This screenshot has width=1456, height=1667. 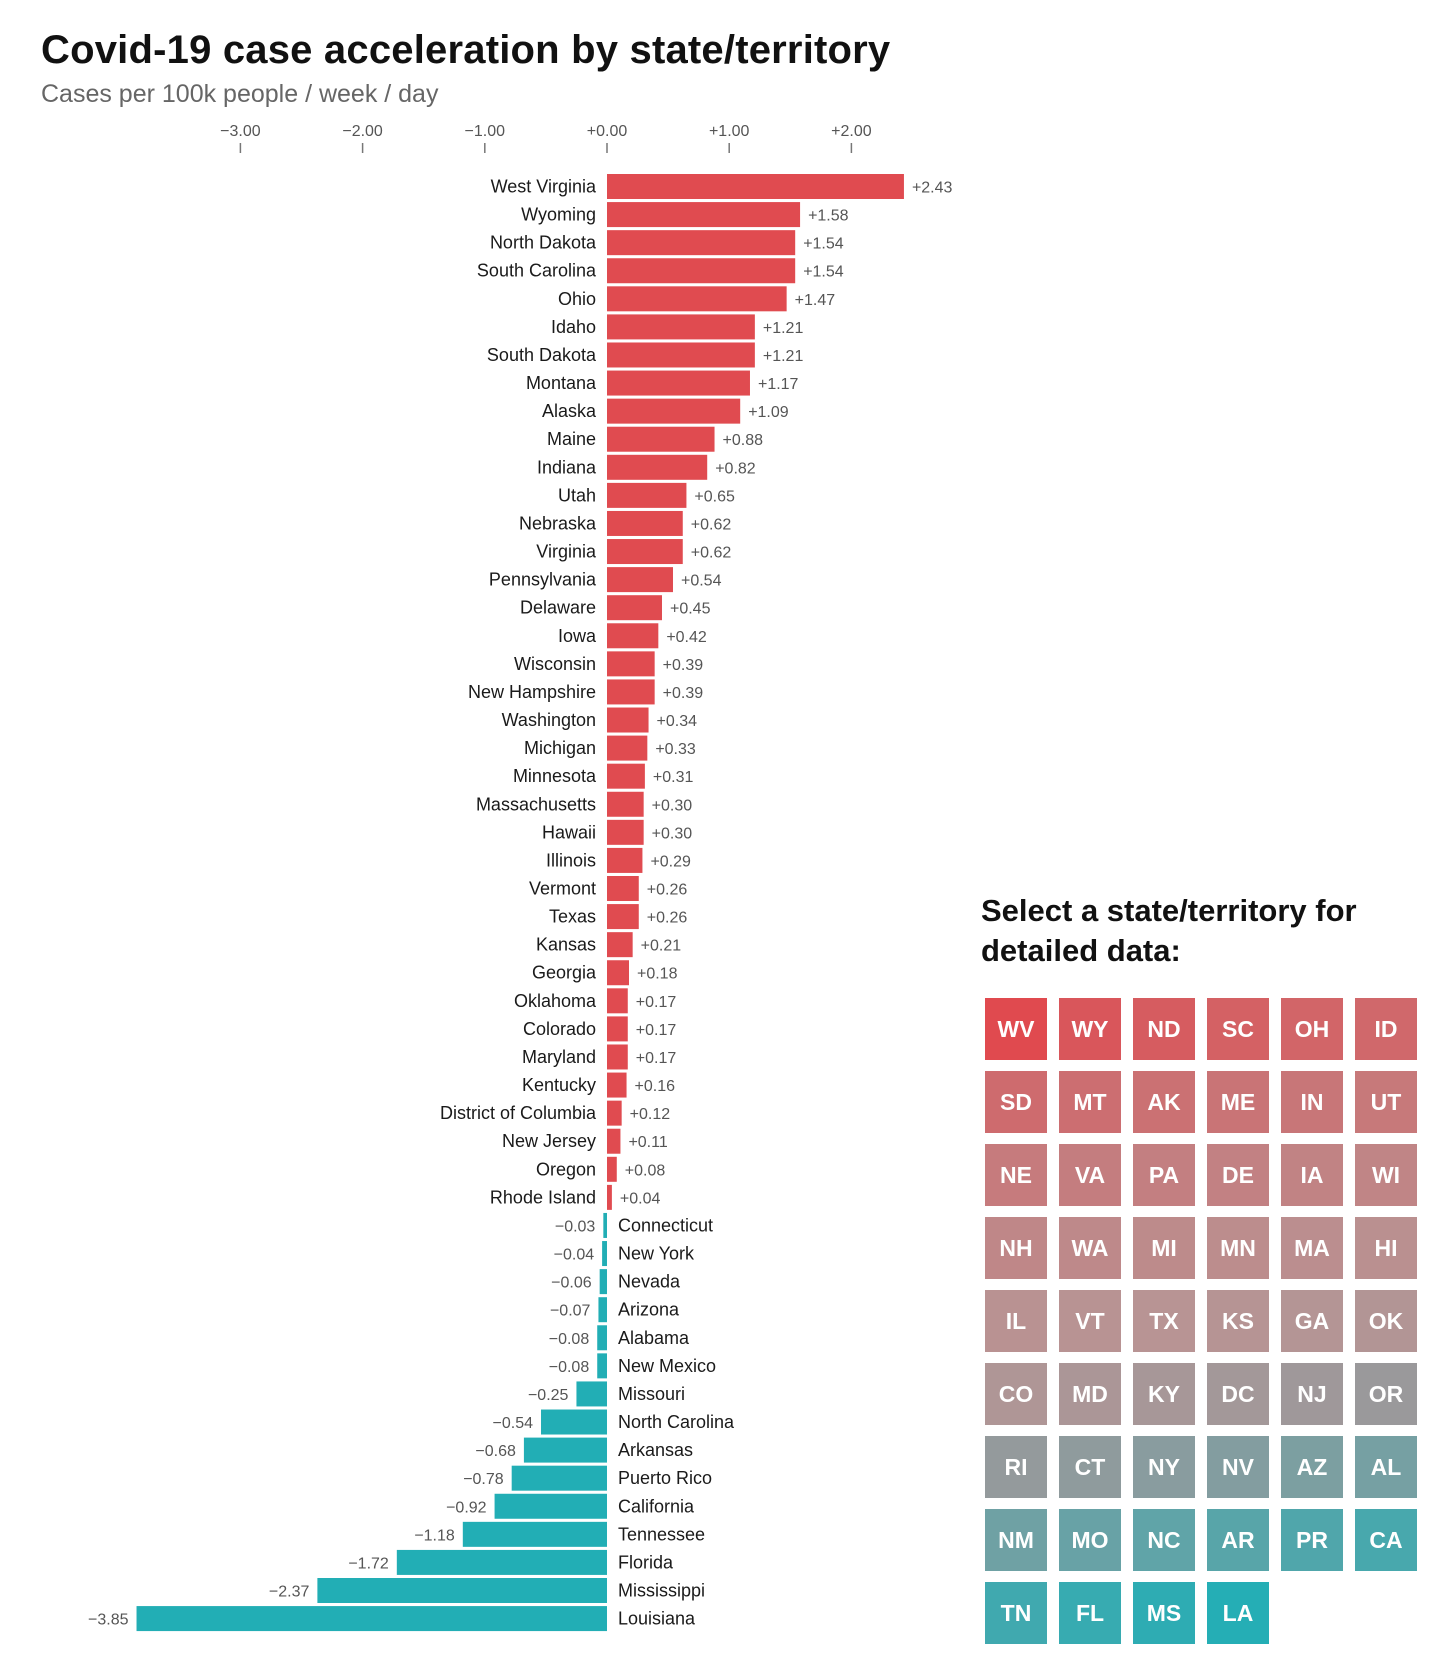 What do you see at coordinates (1164, 1467) in the screenshot?
I see `state-tile-ny: NY` at bounding box center [1164, 1467].